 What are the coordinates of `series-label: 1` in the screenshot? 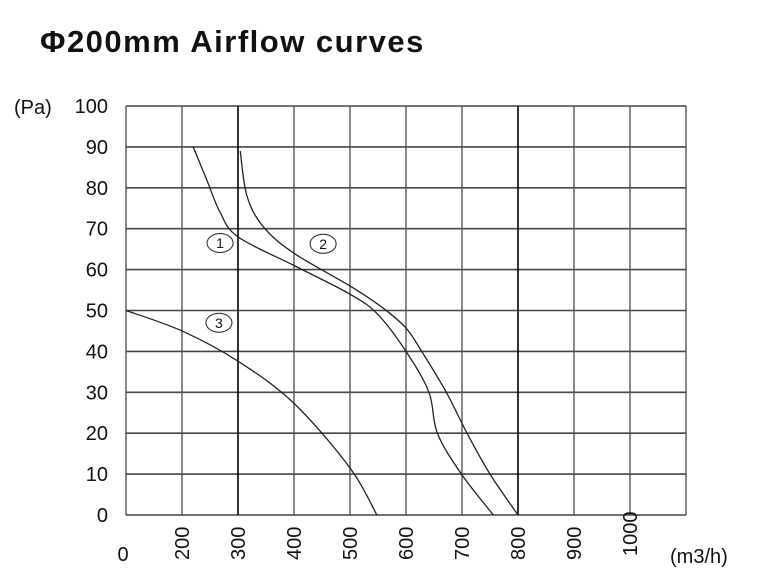 It's located at (220, 243).